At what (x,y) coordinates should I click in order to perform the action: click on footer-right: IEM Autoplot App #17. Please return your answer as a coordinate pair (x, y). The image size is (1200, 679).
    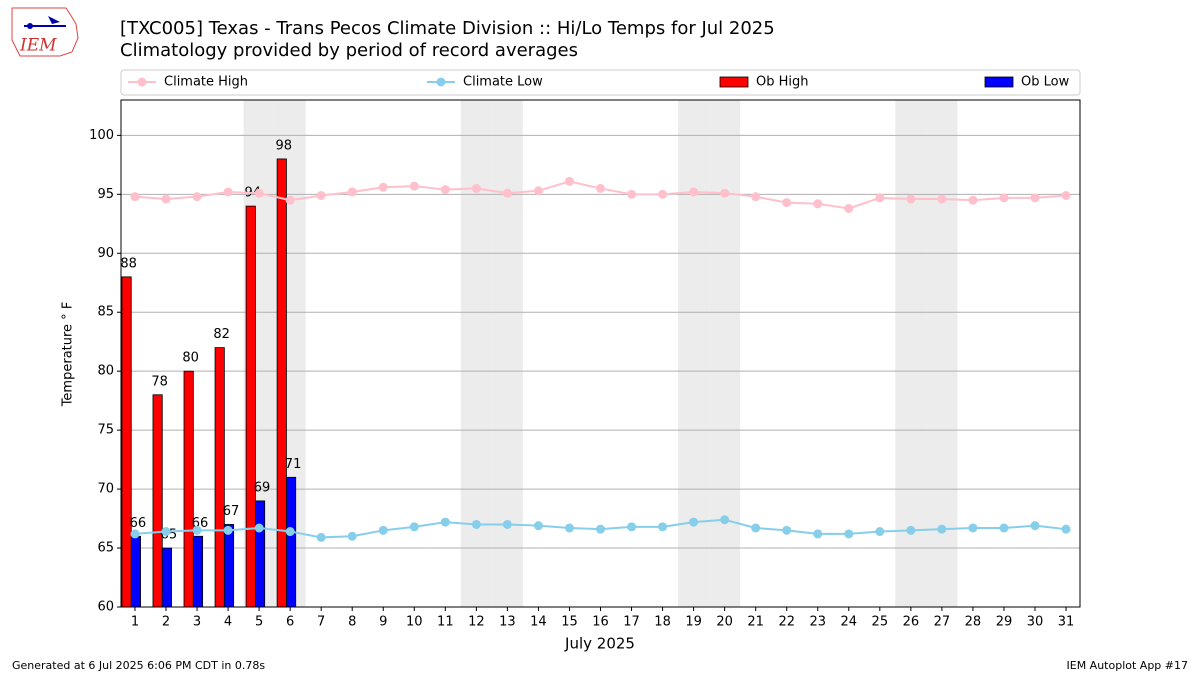
    Looking at the image, I should click on (1128, 665).